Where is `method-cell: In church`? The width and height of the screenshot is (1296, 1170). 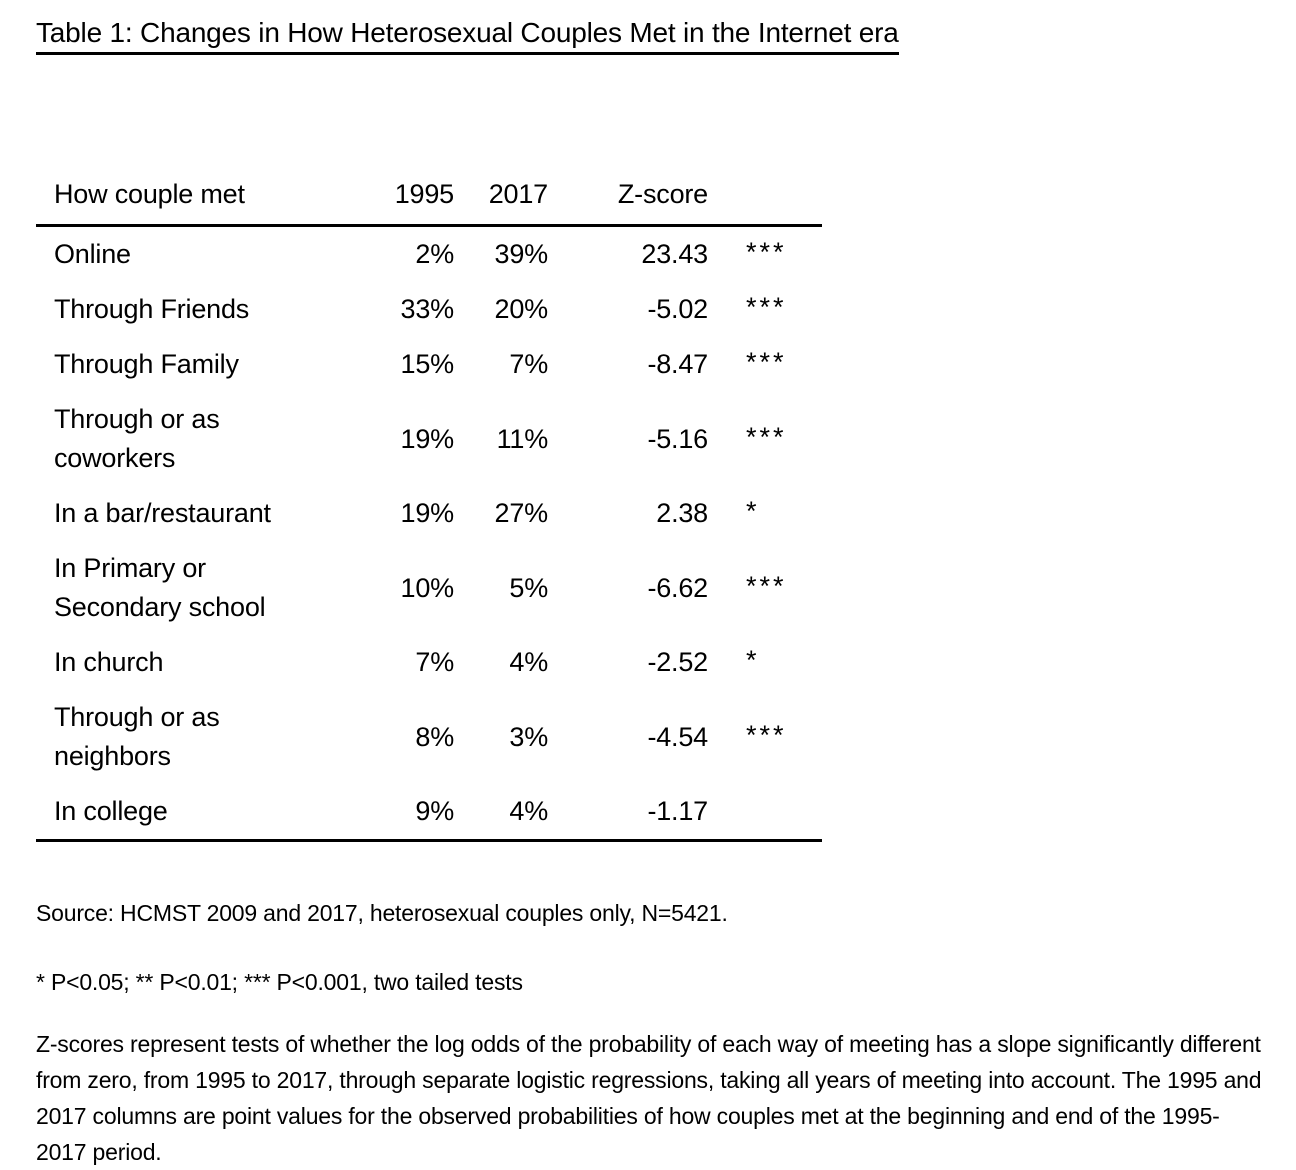
method-cell: In church is located at coordinates (109, 662).